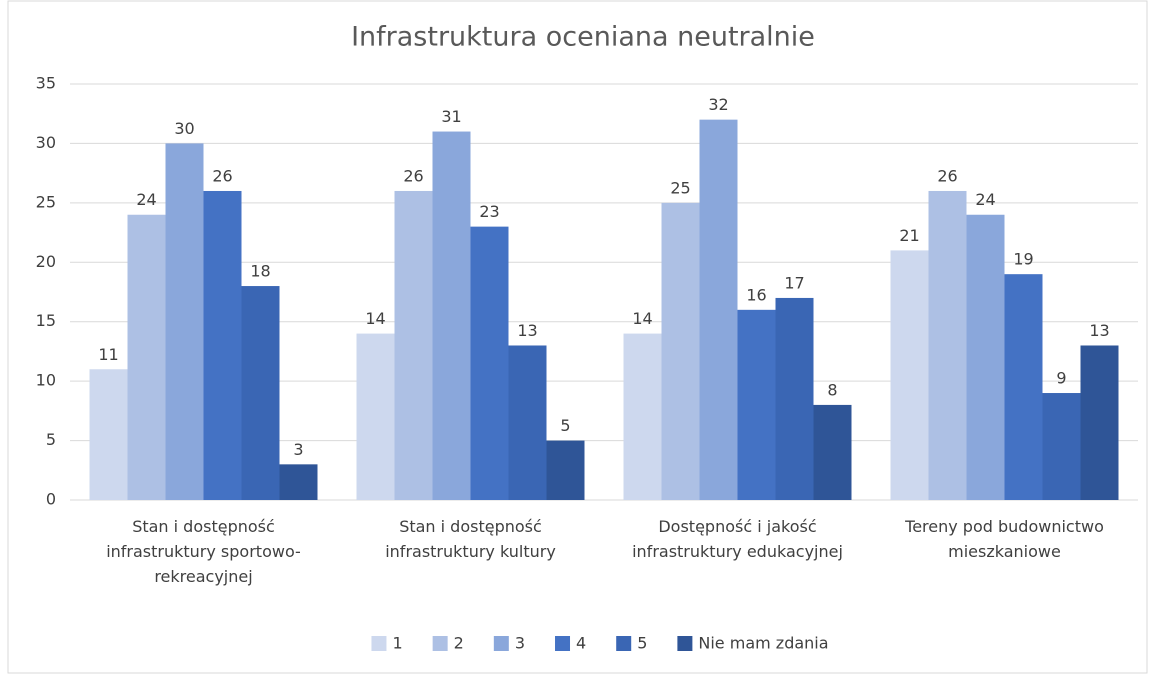 The height and width of the screenshot is (675, 1149). I want to click on y-tick-label: 15, so click(46, 320).